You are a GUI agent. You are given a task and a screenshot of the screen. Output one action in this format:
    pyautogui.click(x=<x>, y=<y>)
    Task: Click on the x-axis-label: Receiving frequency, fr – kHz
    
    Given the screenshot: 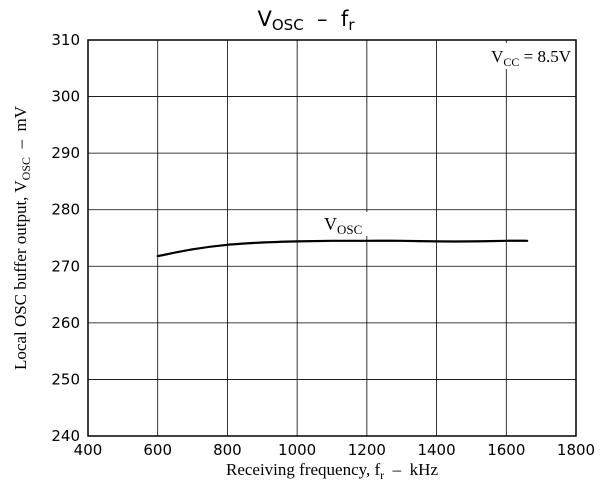 What is the action you would take?
    pyautogui.click(x=332, y=471)
    